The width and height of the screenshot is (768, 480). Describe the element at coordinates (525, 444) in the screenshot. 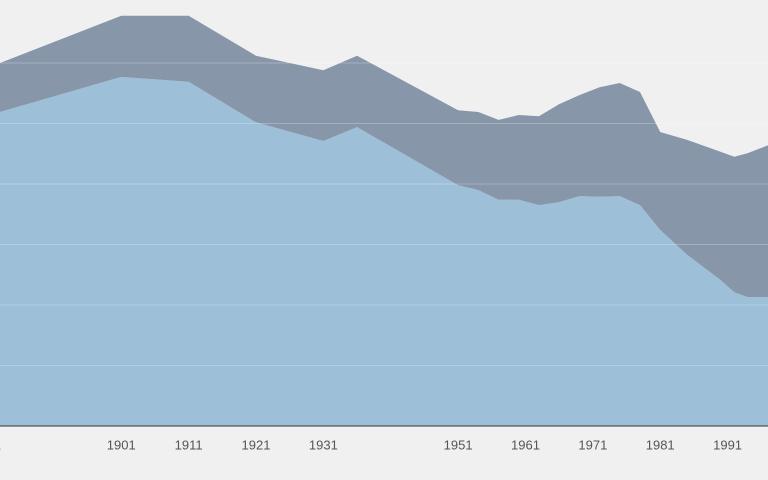

I see `x-tick-label: 1961` at that location.